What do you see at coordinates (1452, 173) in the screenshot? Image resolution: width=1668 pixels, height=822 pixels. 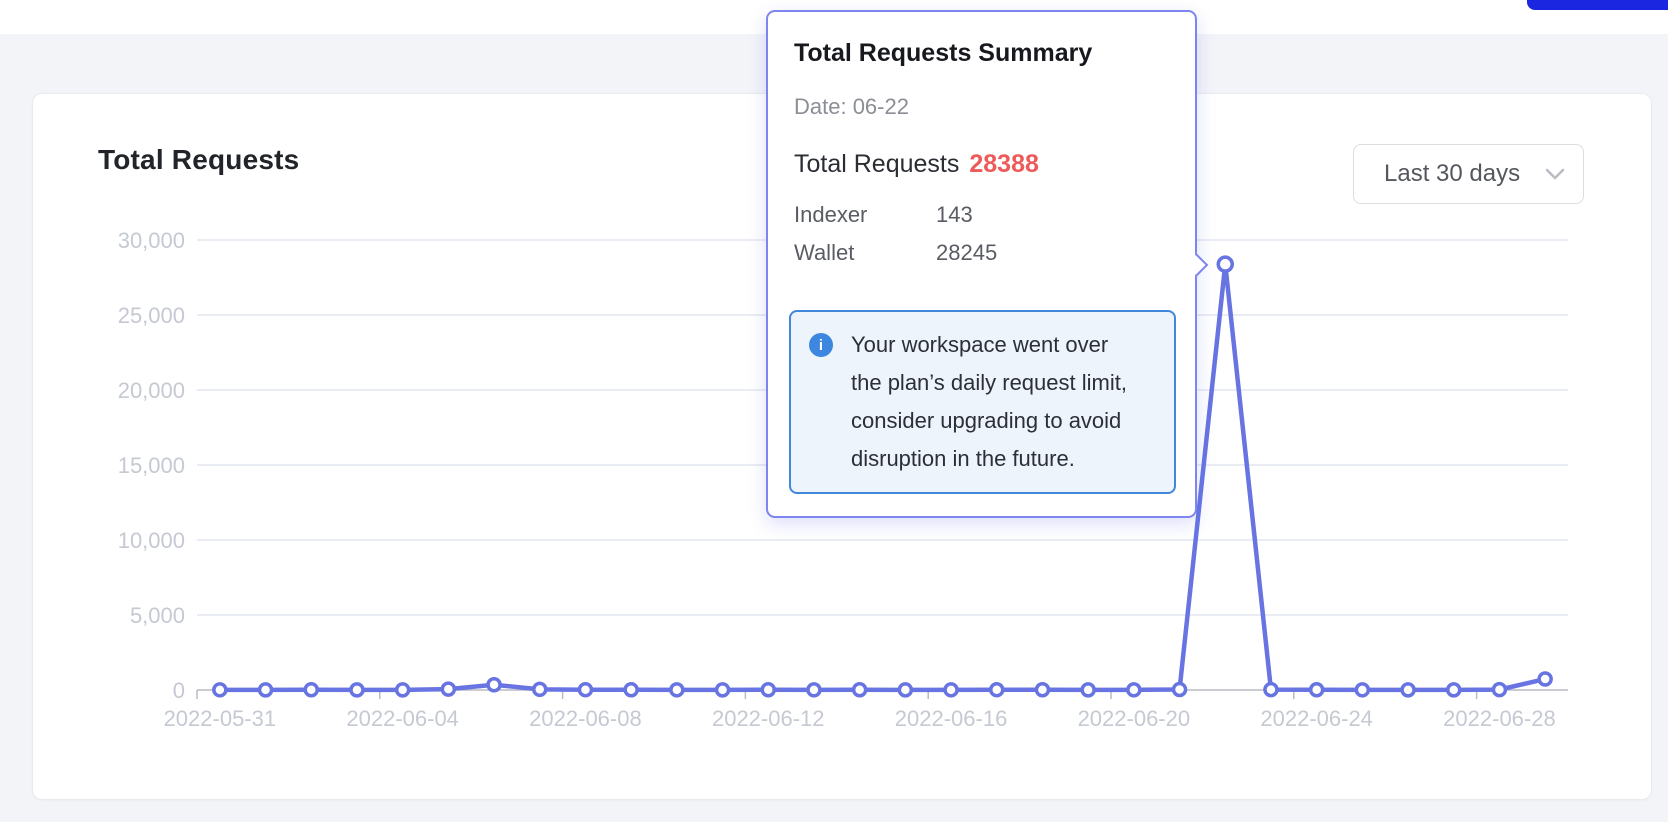 I see `range-dropdown-label: Last 30 days` at bounding box center [1452, 173].